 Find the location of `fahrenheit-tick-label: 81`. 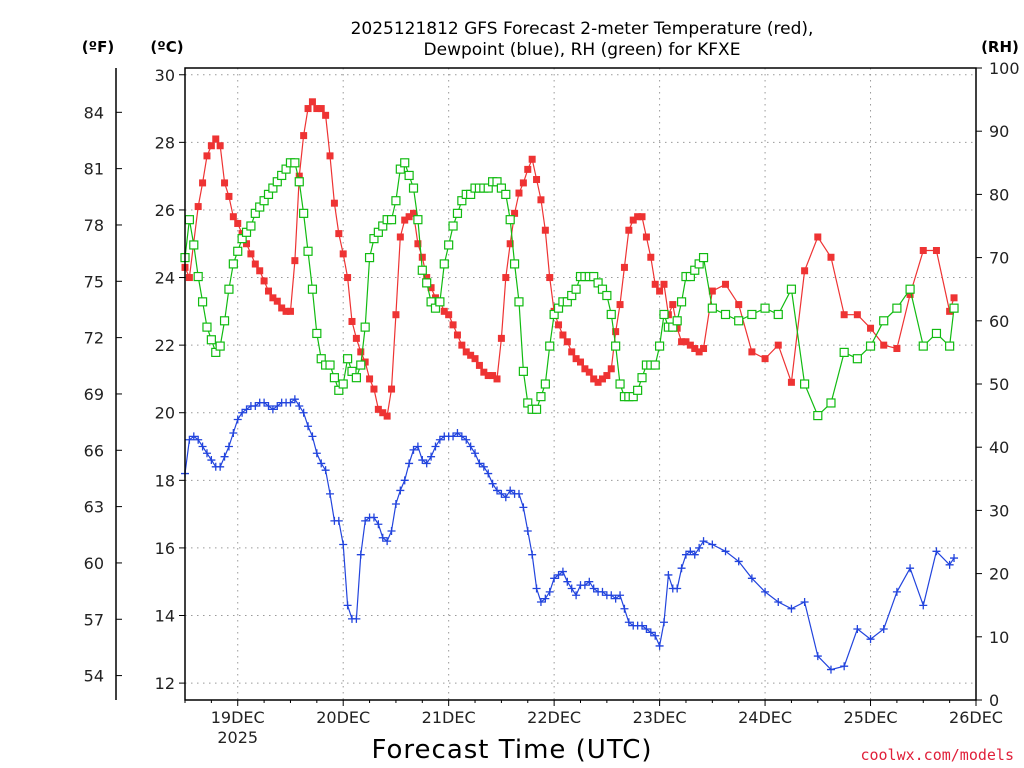

fahrenheit-tick-label: 81 is located at coordinates (94, 169).